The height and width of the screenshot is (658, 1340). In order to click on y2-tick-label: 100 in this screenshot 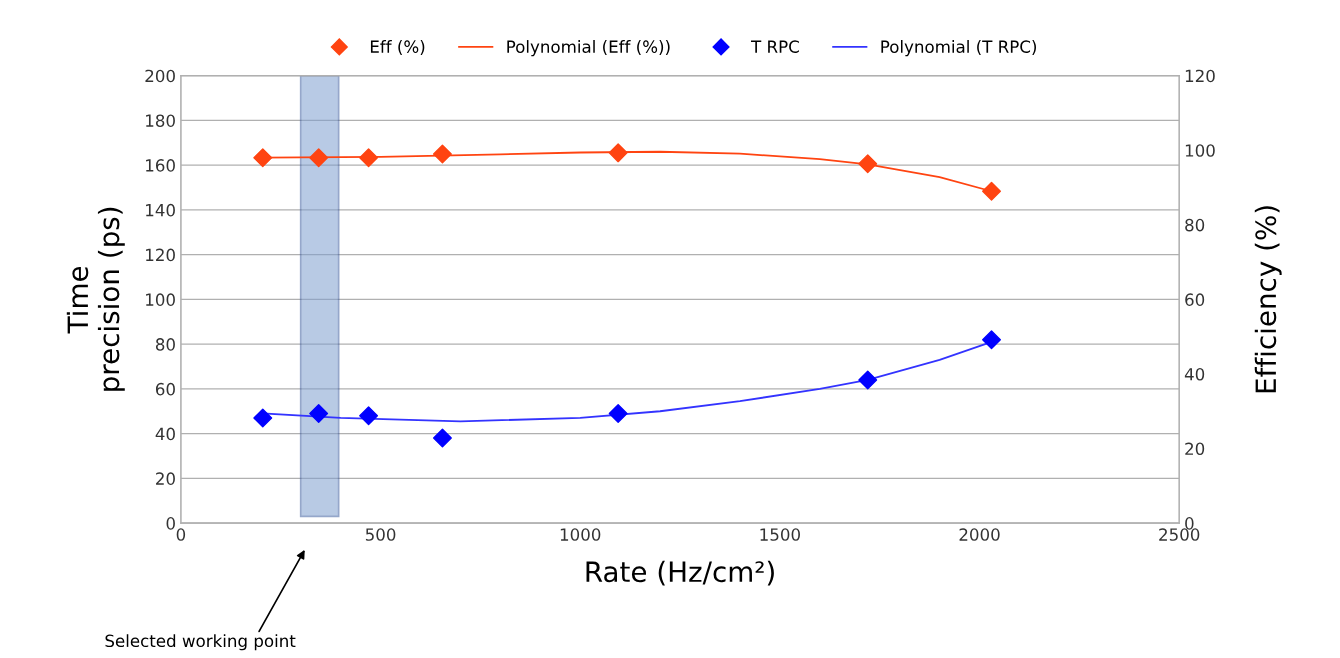, I will do `click(1200, 150)`.